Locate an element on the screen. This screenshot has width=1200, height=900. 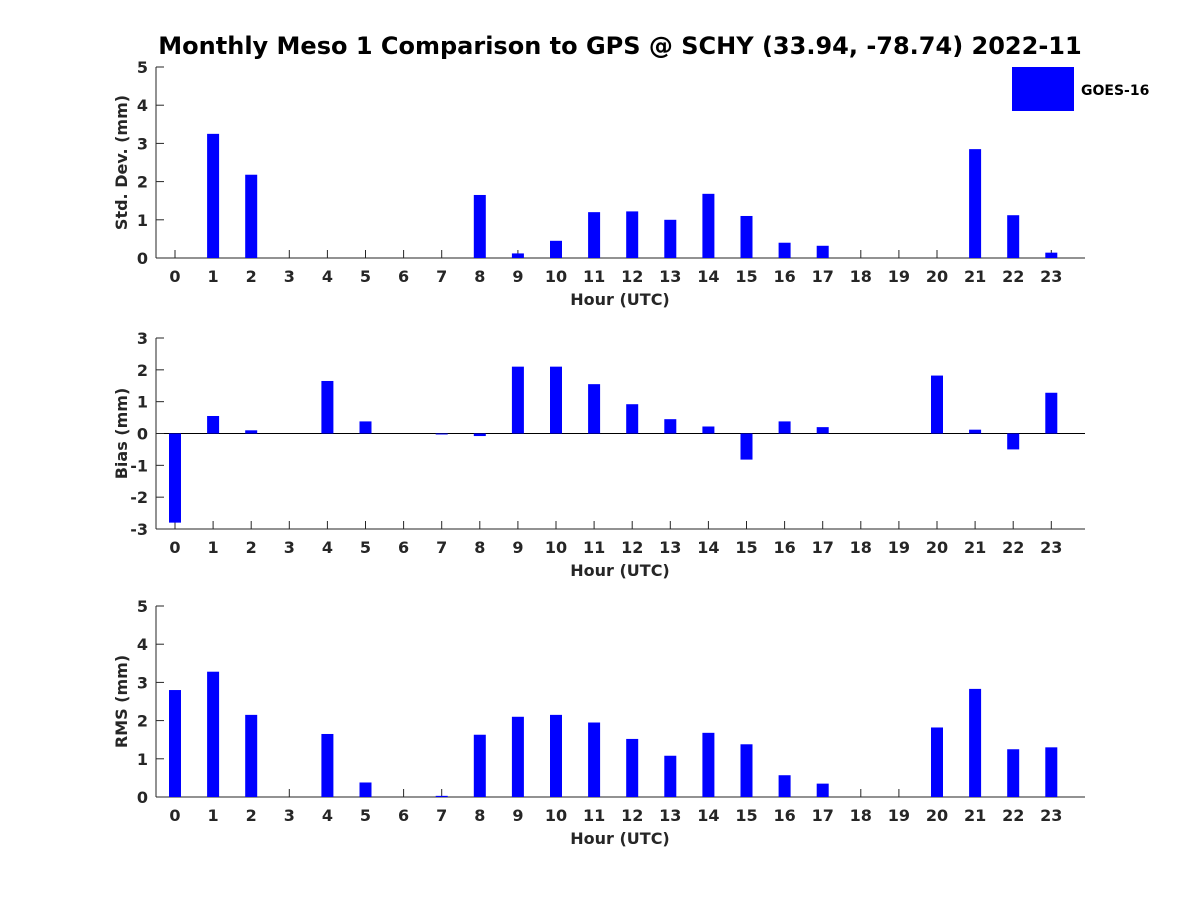
x-axis-label-std-dev: Hour (UTC) is located at coordinates (620, 299).